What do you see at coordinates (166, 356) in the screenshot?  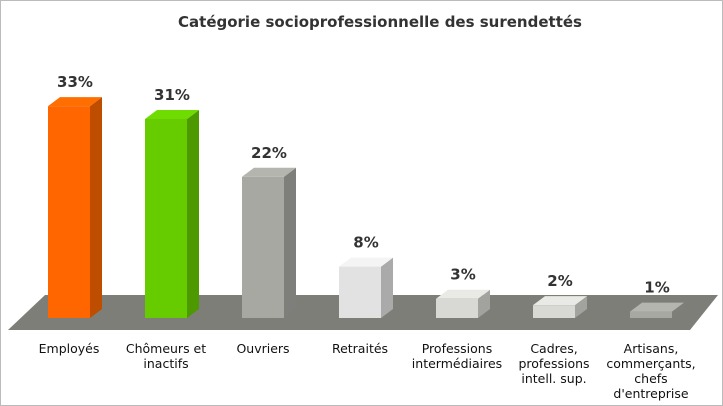 I see `x-tick-label: Chômeurs et inactifs` at bounding box center [166, 356].